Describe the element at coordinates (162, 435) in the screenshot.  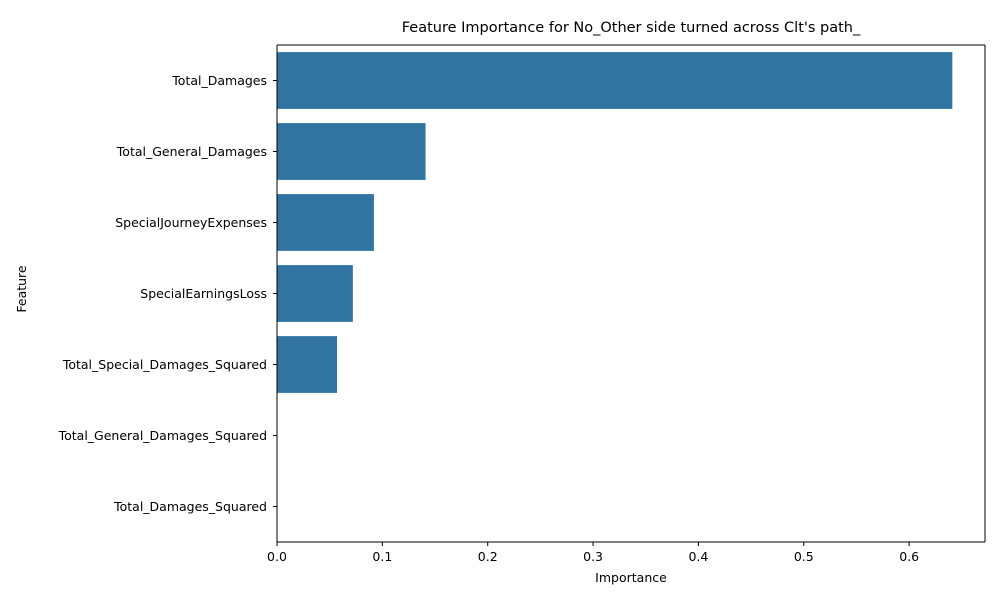
I see `y-tick-label: Total_General_Damages_Squared` at that location.